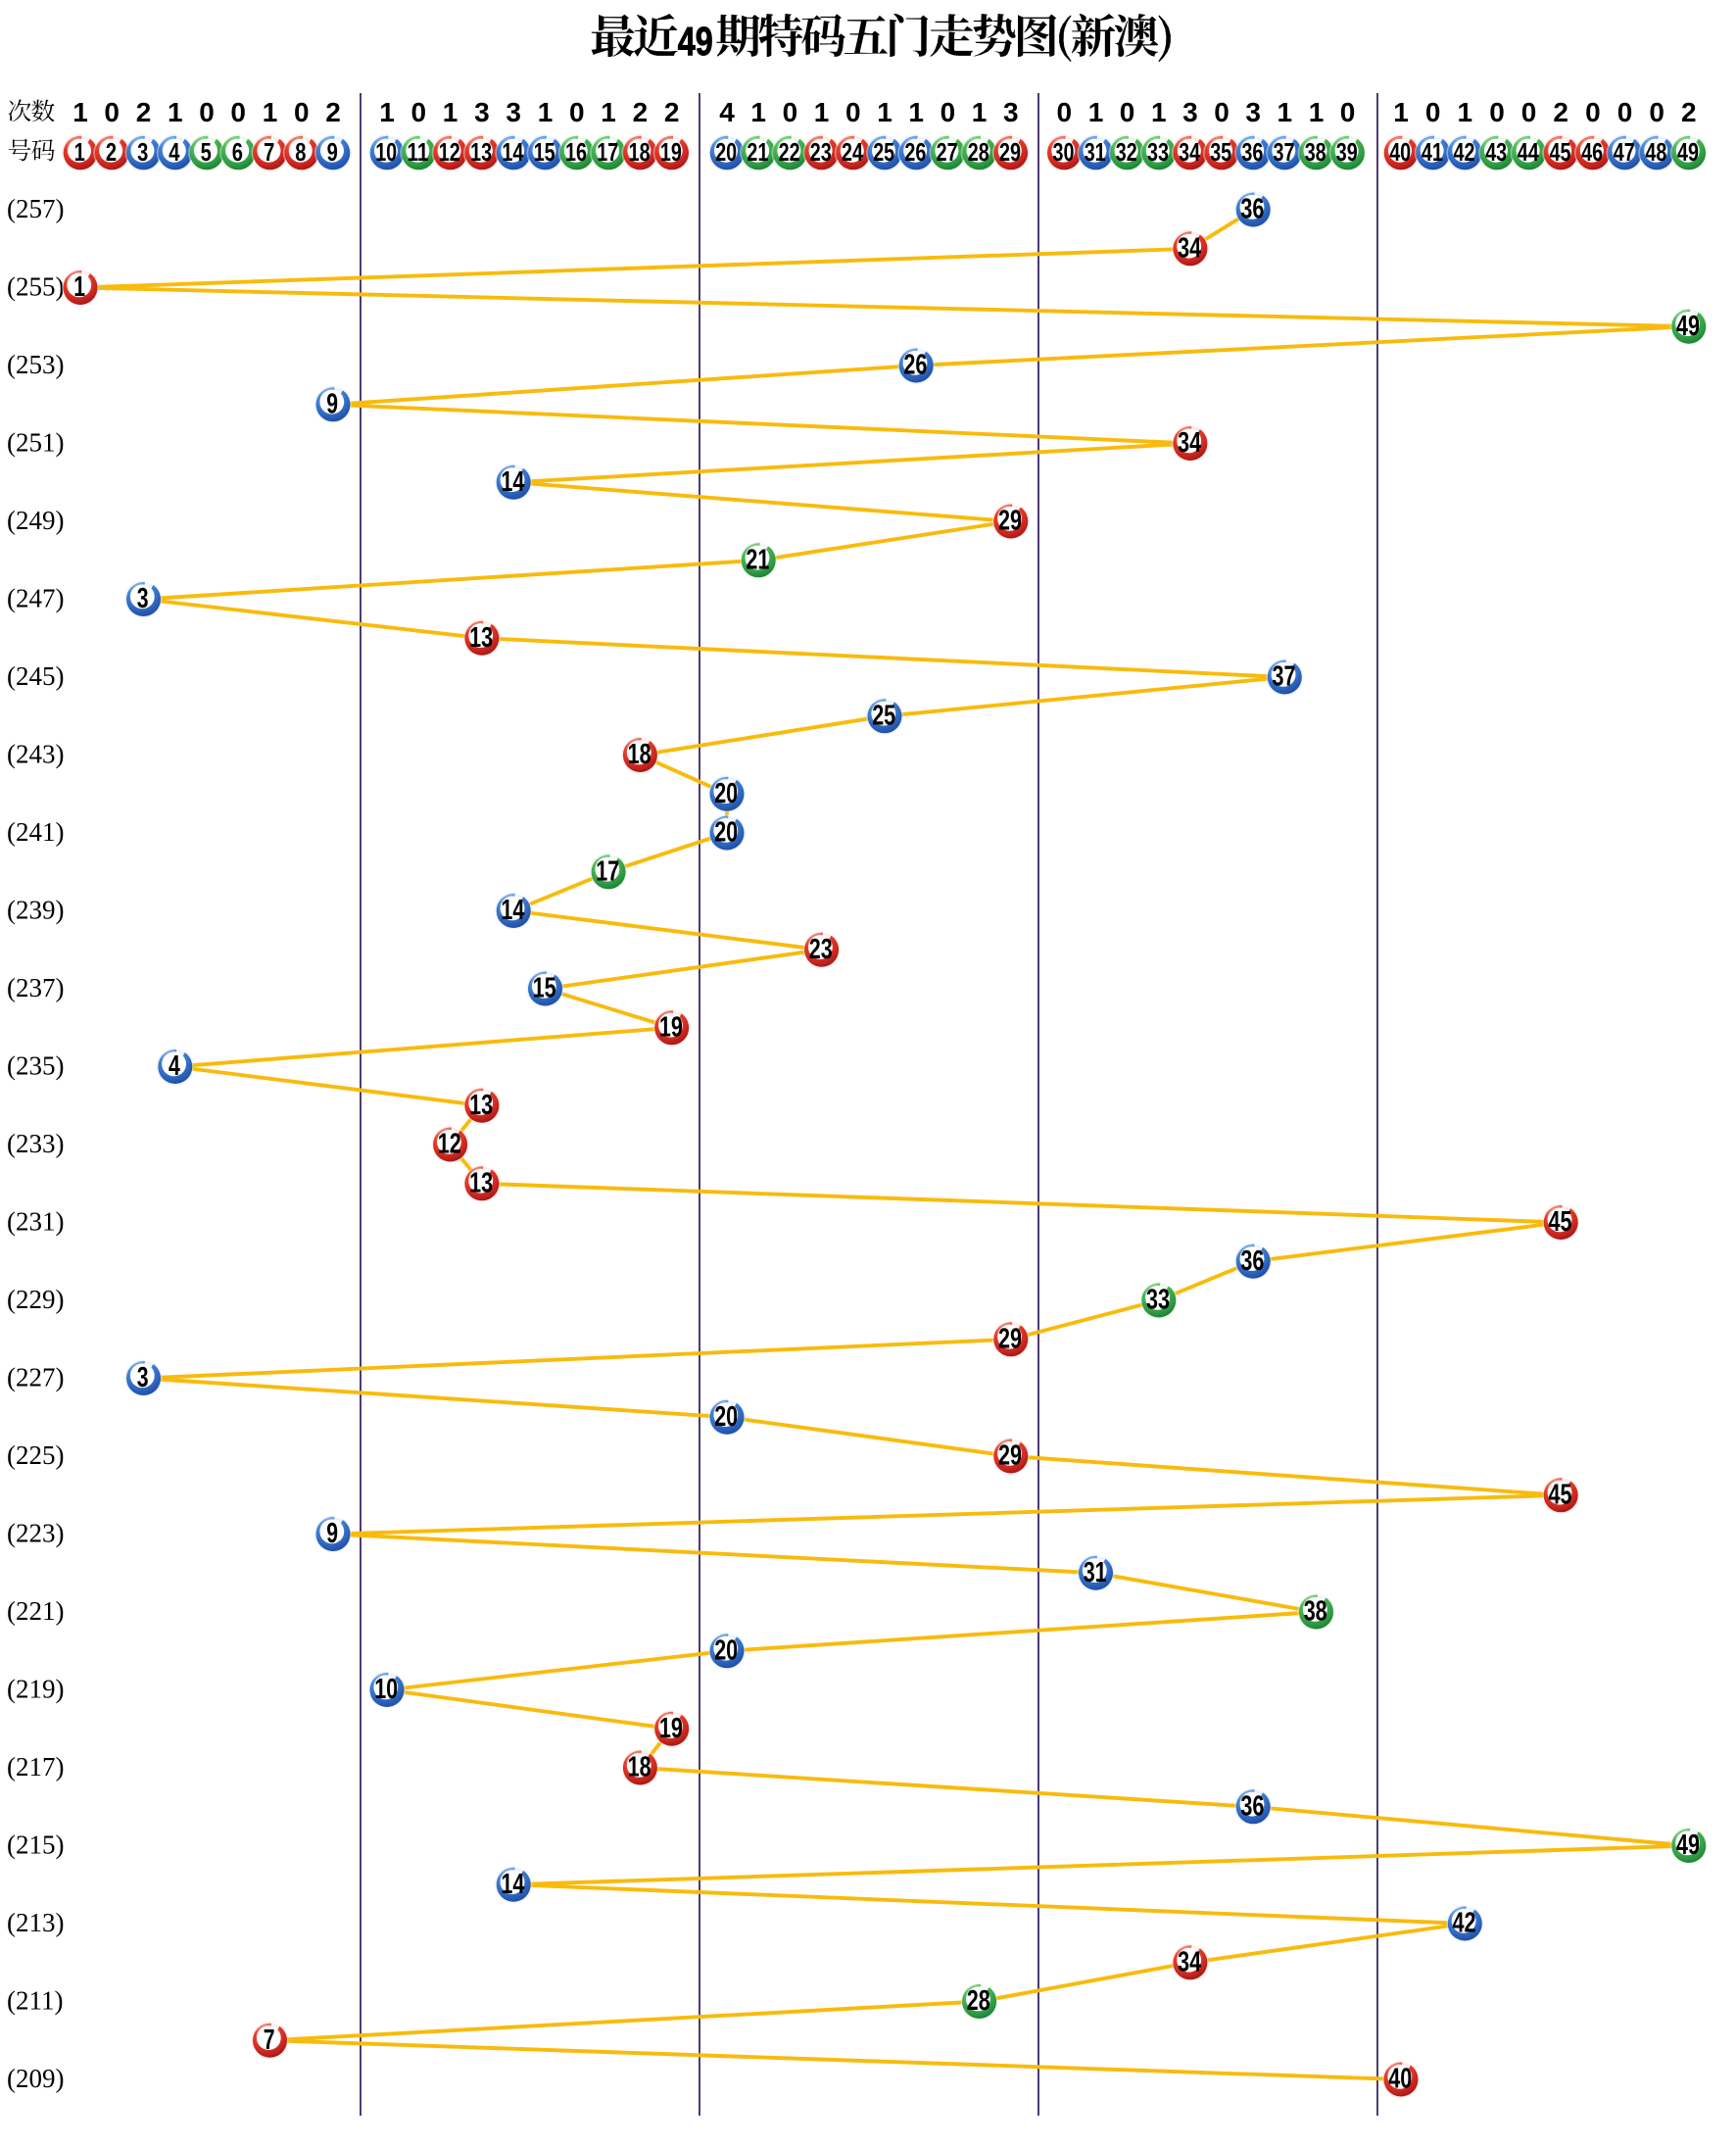 The image size is (1736, 2147). Describe the element at coordinates (238, 153) in the screenshot. I see `svg-text: 6` at that location.